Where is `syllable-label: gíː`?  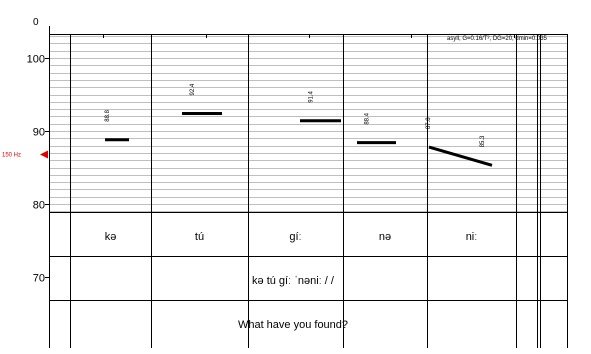
syllable-label: gíː is located at coordinates (295, 237).